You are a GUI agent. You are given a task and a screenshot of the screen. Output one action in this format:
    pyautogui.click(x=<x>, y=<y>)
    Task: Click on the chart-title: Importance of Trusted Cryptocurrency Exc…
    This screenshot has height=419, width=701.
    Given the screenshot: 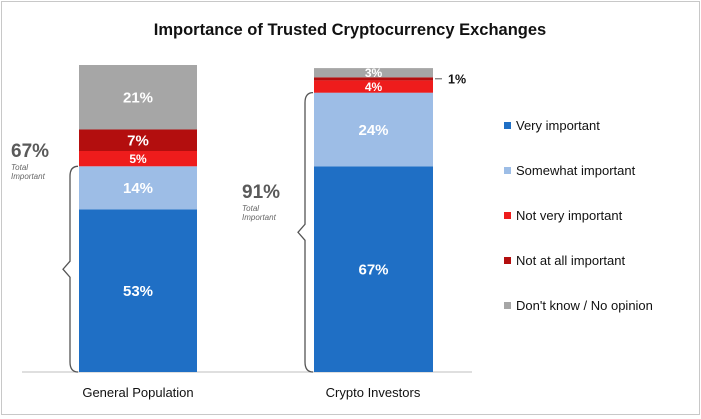 What is the action you would take?
    pyautogui.click(x=350, y=30)
    